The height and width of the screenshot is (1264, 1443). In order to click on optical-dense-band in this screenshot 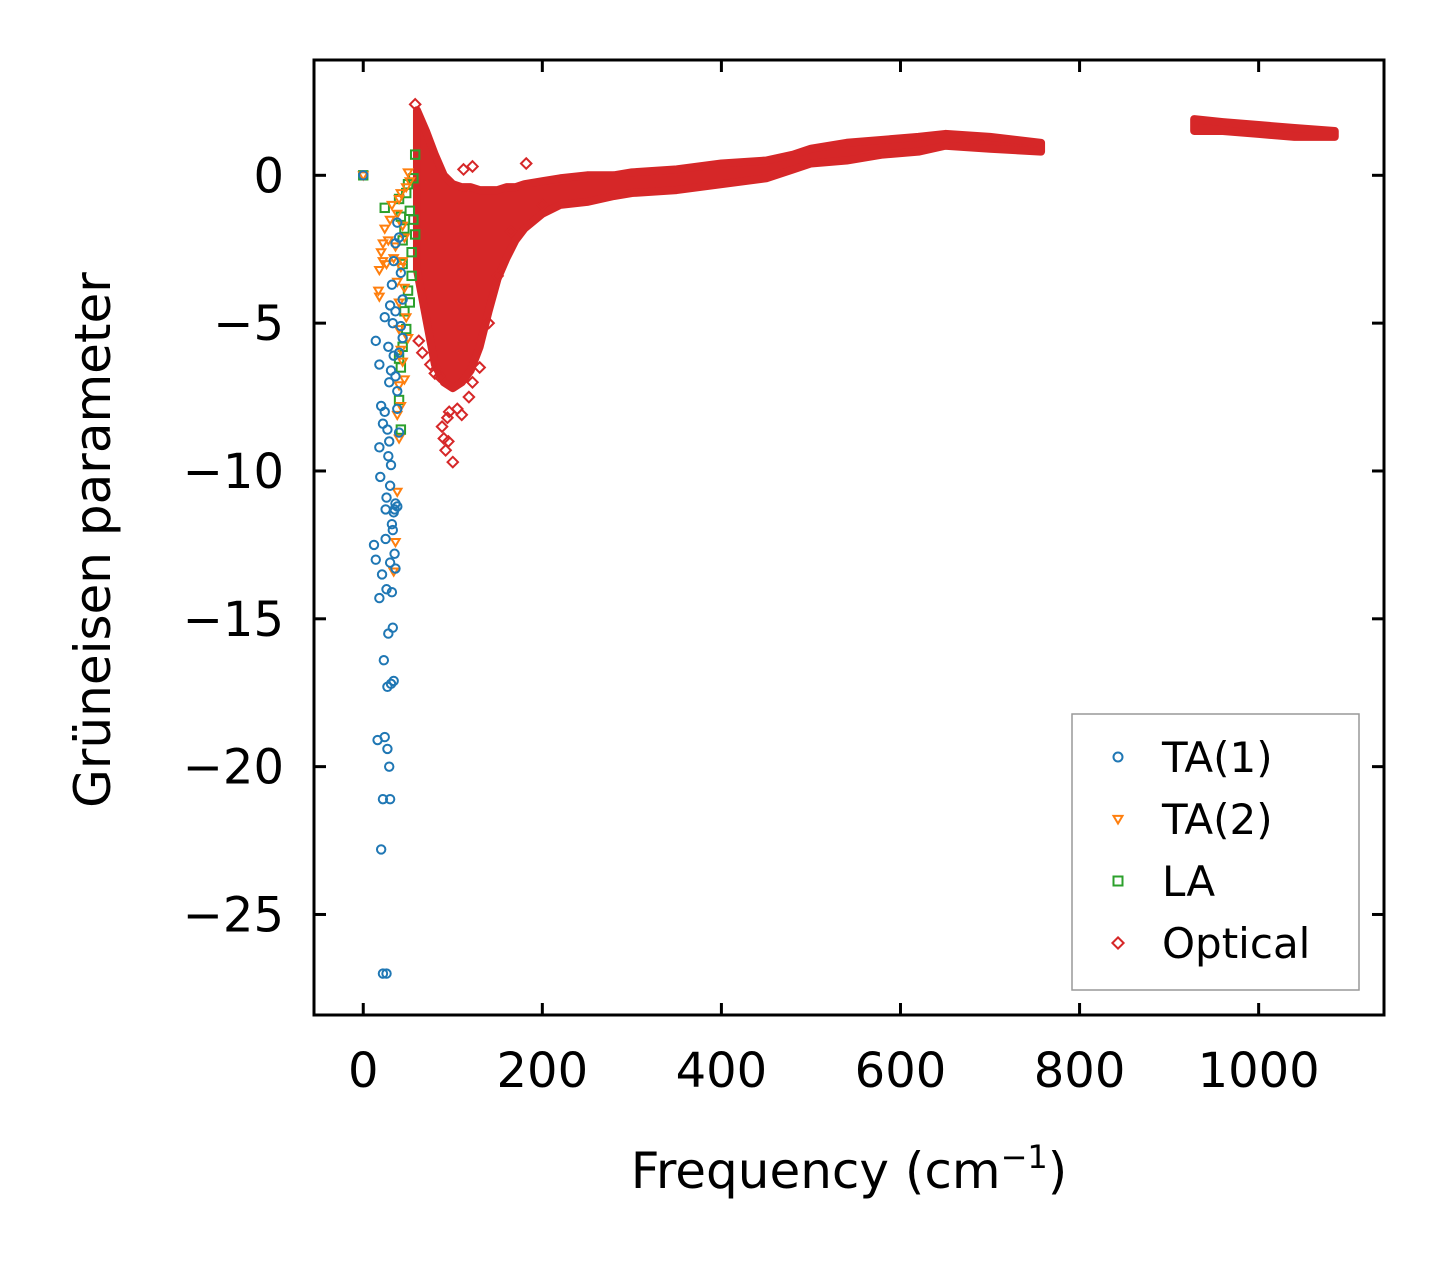, I will do `click(729, 249)`.